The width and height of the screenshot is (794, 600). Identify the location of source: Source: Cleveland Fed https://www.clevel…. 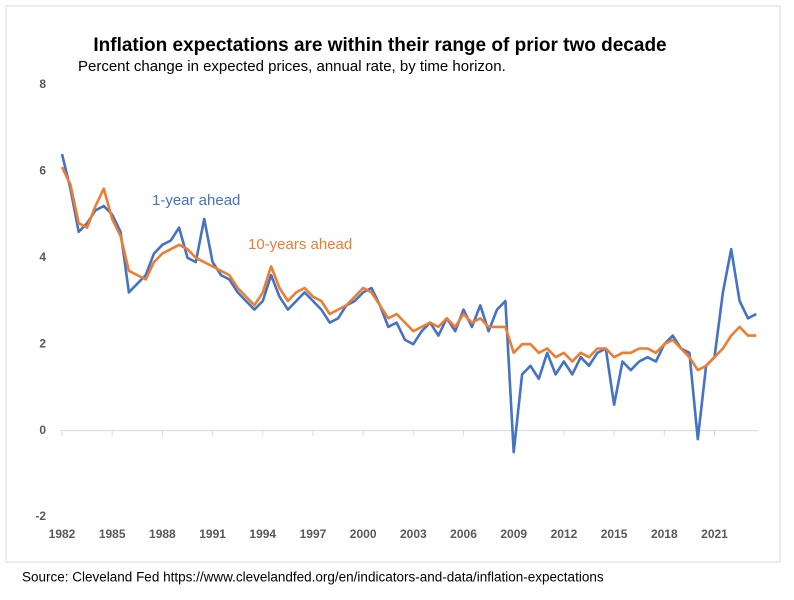
(313, 577).